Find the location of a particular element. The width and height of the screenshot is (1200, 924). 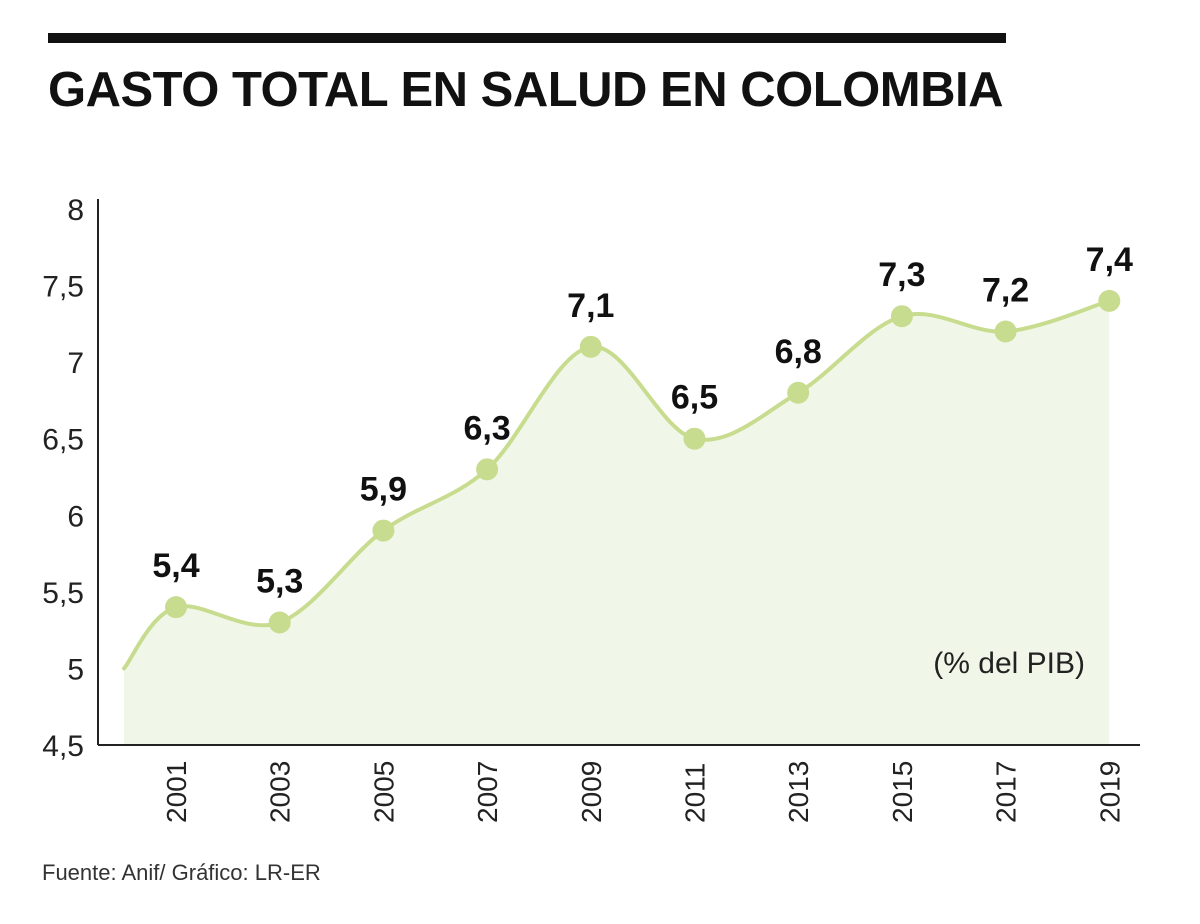

x-tick-label: 2017 is located at coordinates (1006, 792).